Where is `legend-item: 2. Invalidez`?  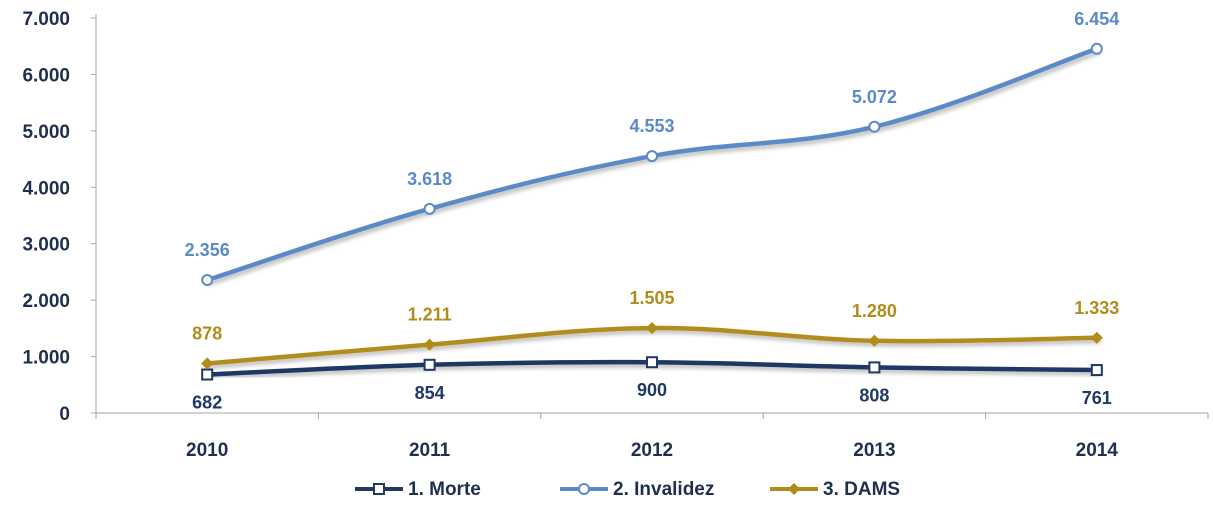 legend-item: 2. Invalidez is located at coordinates (637, 489).